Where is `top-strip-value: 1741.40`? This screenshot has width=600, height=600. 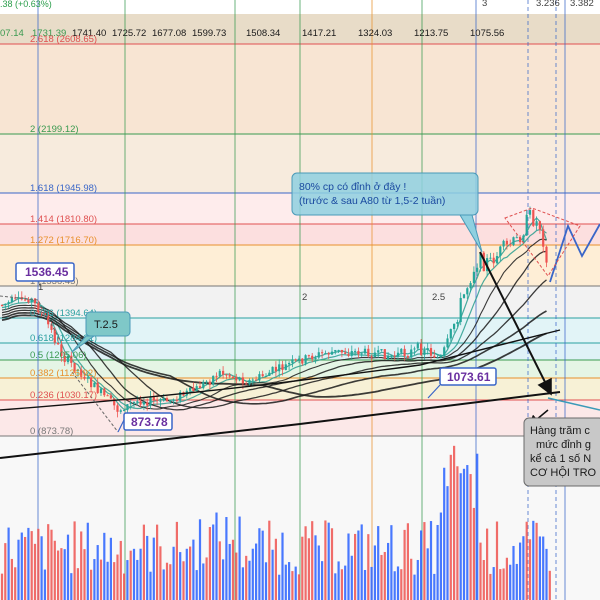
top-strip-value: 1741.40 is located at coordinates (89, 33).